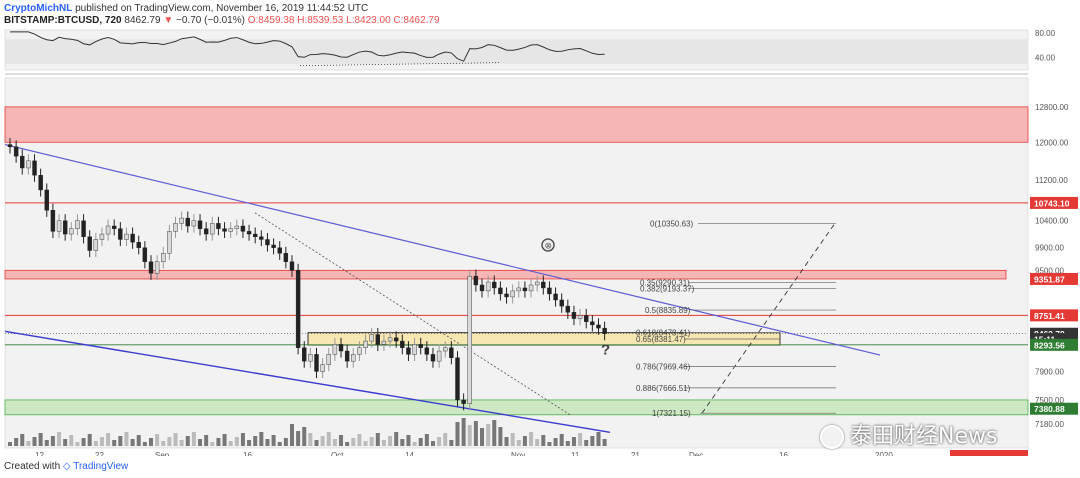 This screenshot has width=1080, height=478. I want to click on price-axis-tick: 11200.00, so click(1051, 180).